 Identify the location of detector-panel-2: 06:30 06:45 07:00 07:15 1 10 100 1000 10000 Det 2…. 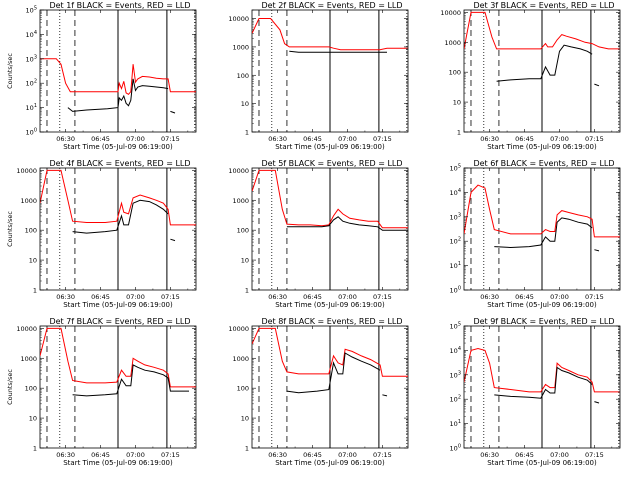
(318, 76).